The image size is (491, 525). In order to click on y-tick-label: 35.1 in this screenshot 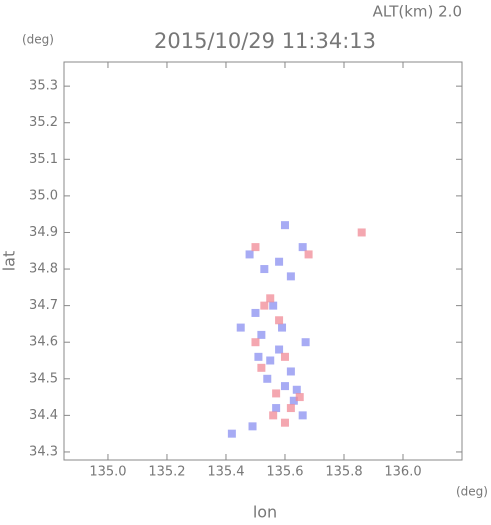, I will do `click(43, 159)`.